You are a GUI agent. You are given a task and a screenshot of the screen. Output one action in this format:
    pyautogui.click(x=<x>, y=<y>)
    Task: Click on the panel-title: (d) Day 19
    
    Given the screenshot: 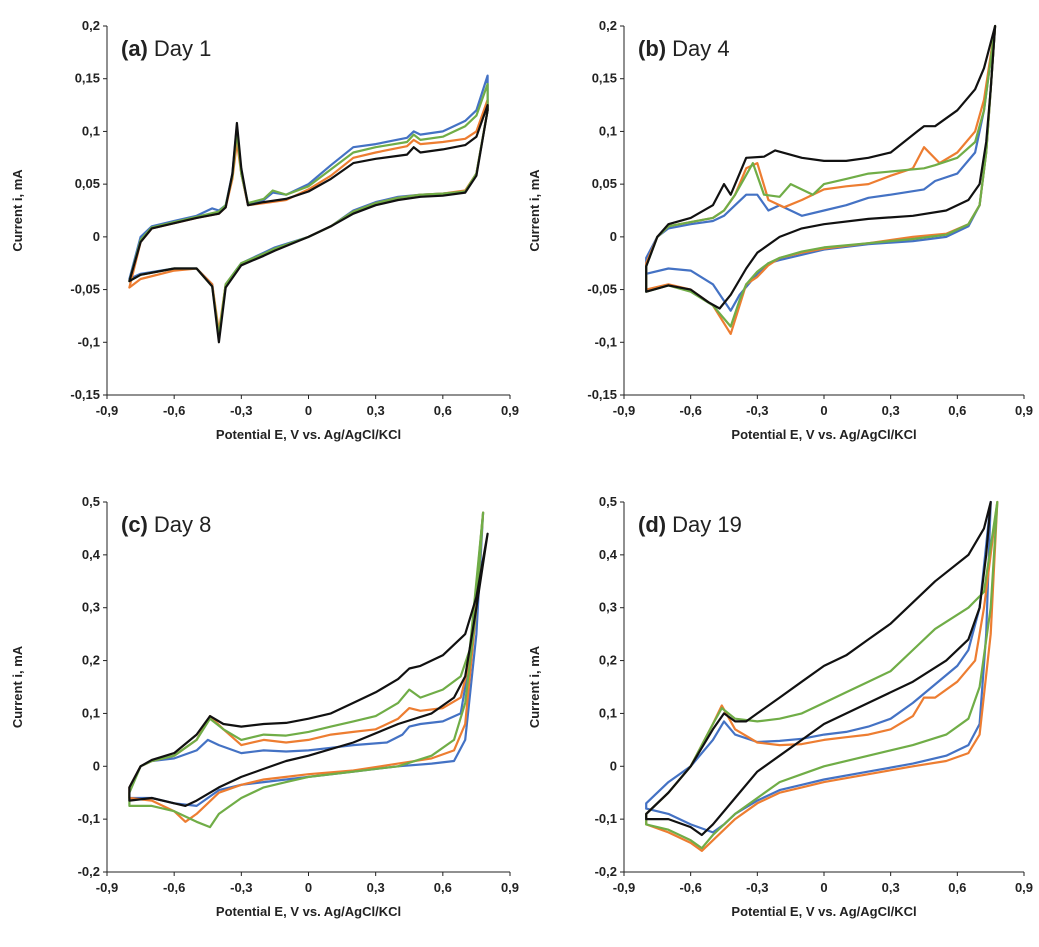 What is the action you would take?
    pyautogui.click(x=690, y=524)
    